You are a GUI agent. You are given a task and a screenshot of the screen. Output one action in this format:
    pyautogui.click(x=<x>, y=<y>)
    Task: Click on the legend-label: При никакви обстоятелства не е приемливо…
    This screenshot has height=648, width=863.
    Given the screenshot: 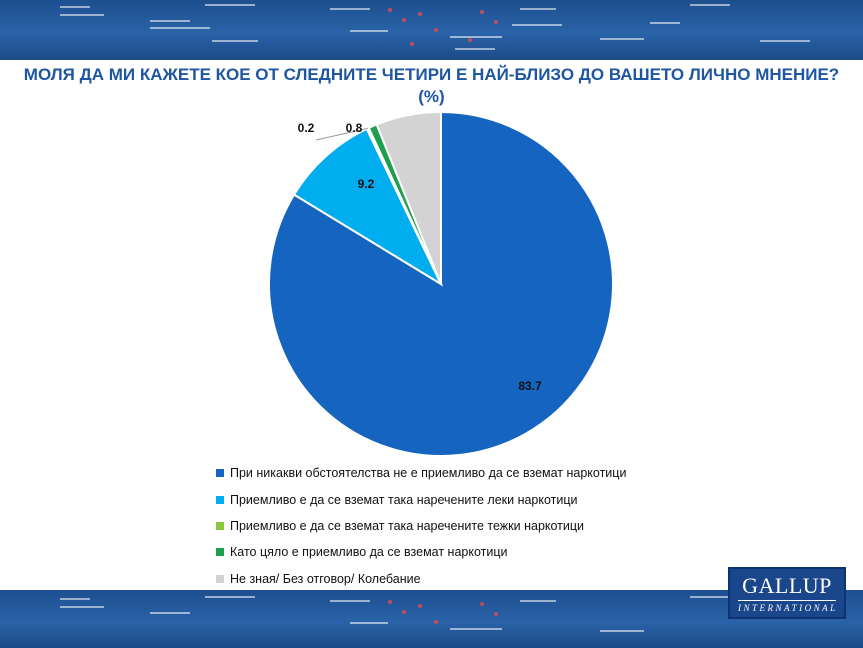 What is the action you would take?
    pyautogui.click(x=428, y=473)
    